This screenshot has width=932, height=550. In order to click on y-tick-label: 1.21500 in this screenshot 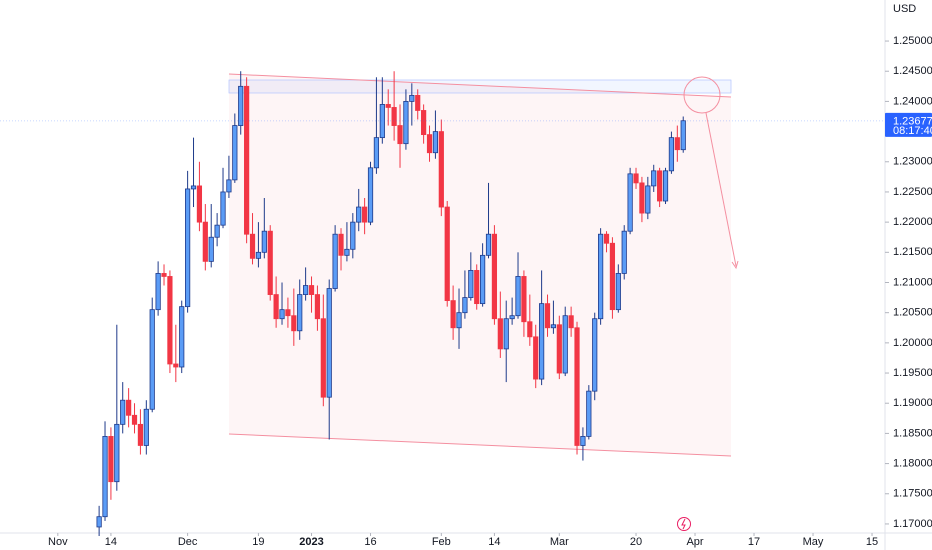, I will do `click(912, 252)`.